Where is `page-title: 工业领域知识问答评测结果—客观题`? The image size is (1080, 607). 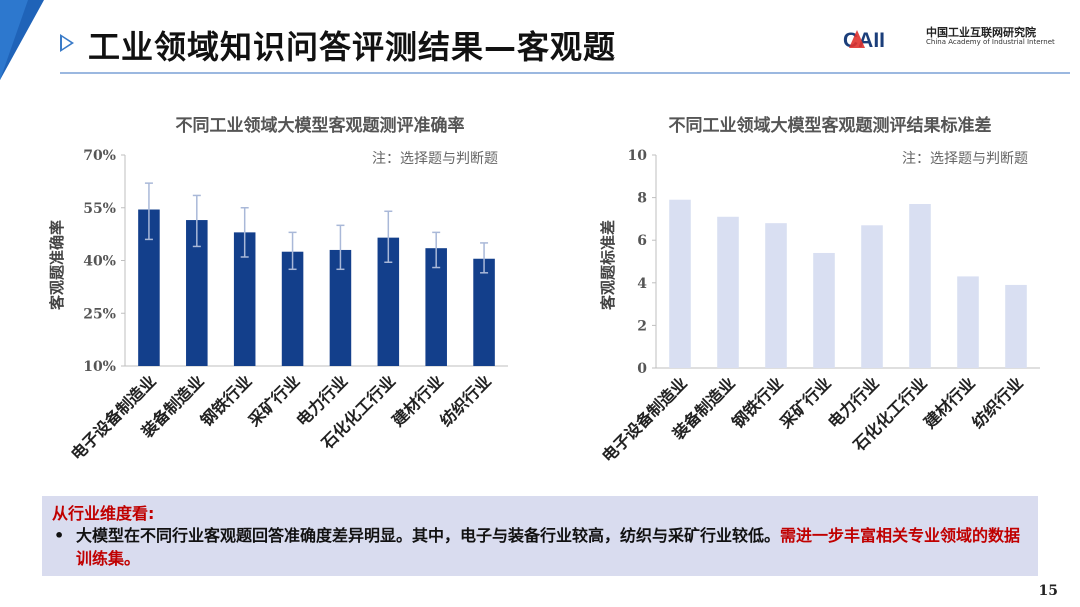
page-title: 工业领域知识问答评测结果—客观题 is located at coordinates (352, 47).